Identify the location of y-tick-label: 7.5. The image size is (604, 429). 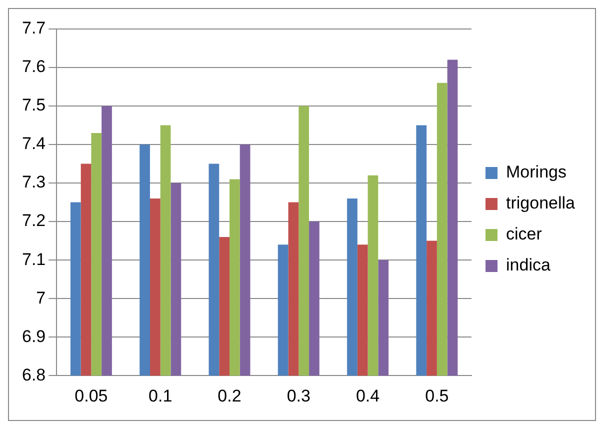
(34, 105).